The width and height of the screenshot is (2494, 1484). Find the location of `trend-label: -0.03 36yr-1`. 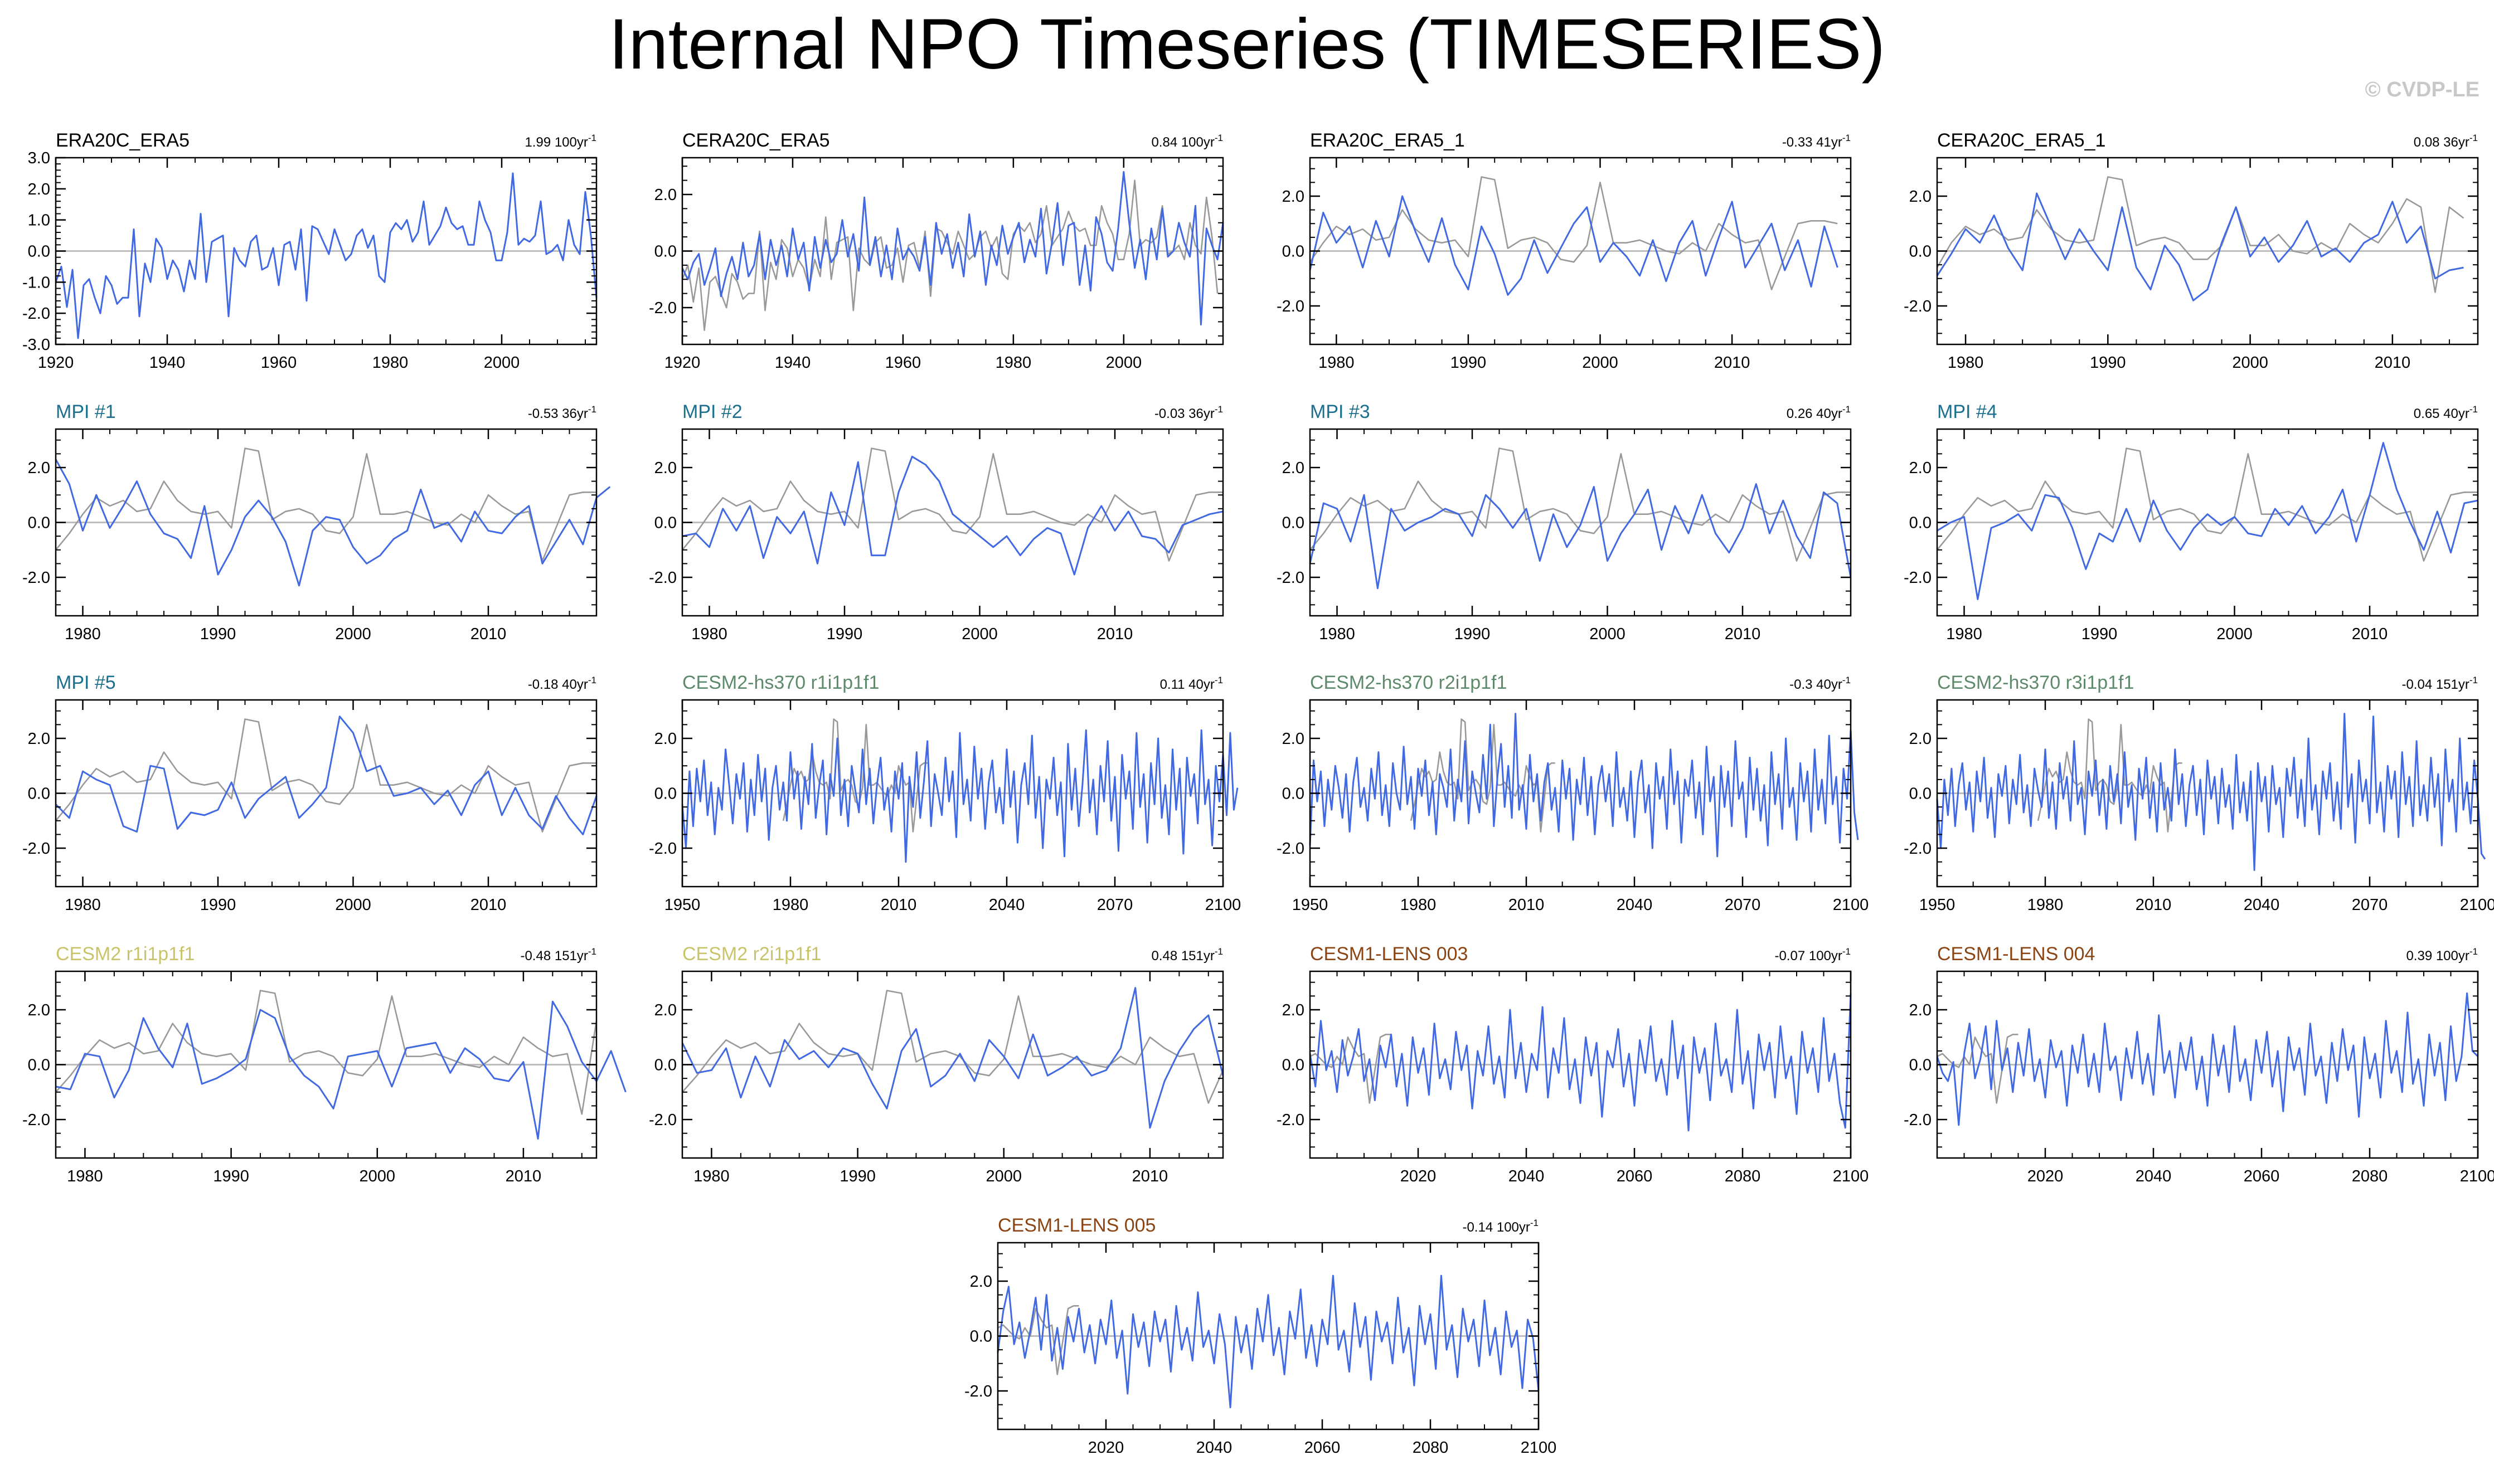

trend-label: -0.03 36yr-1 is located at coordinates (1188, 412).